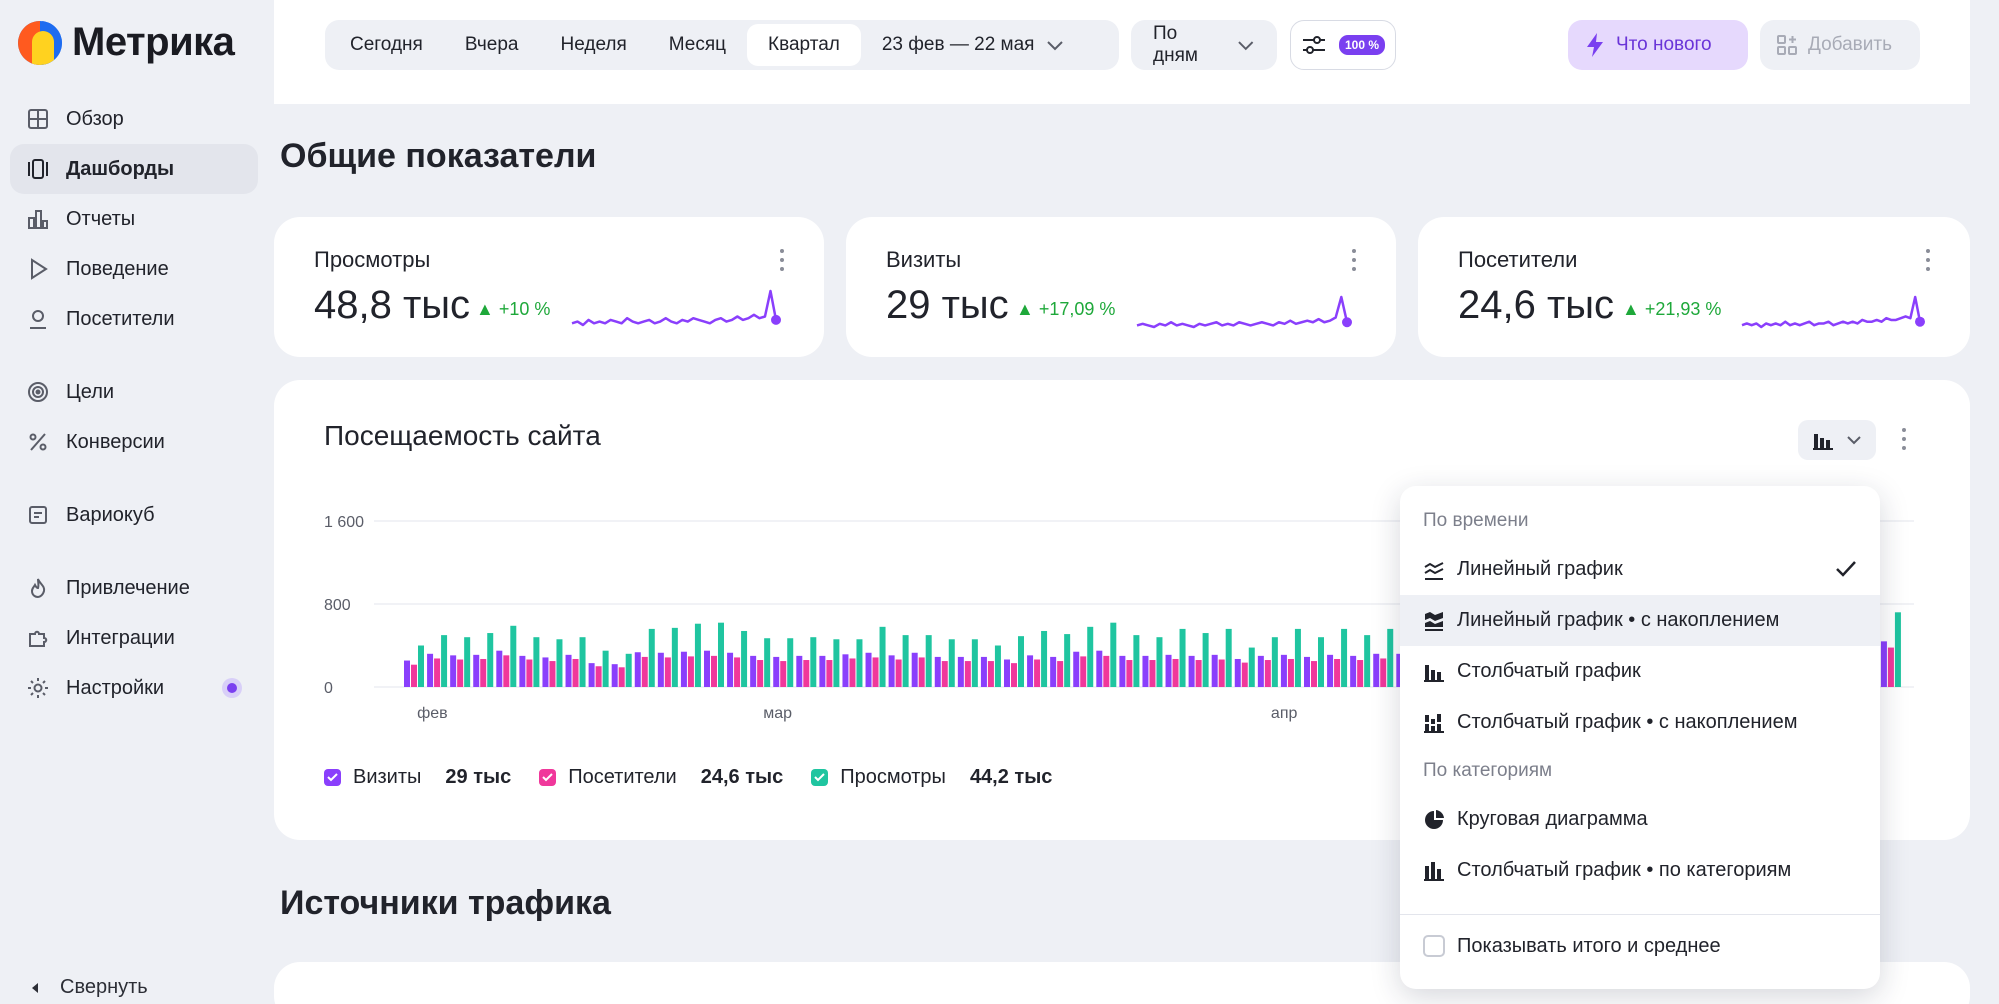 The height and width of the screenshot is (1004, 1999). I want to click on sidebar-item-integrations: Интеграции, so click(134, 638).